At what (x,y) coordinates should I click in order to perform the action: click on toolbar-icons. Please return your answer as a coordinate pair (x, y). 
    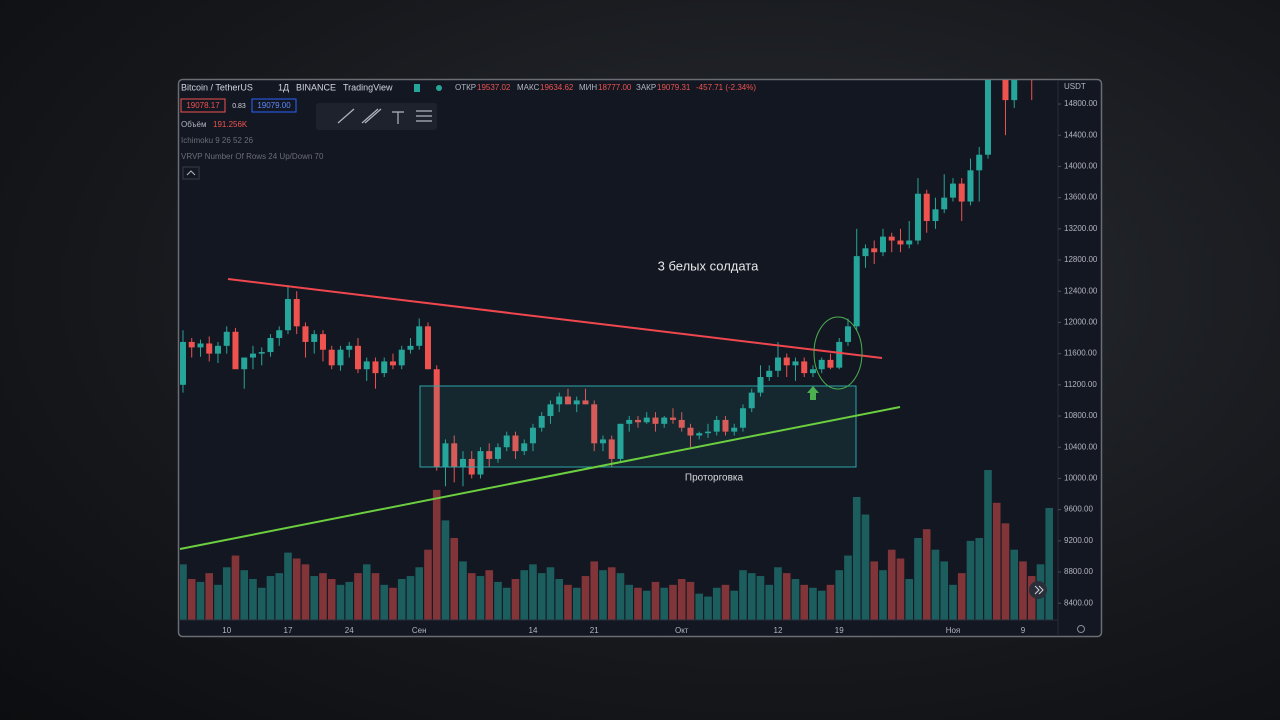
    Looking at the image, I should click on (384, 116).